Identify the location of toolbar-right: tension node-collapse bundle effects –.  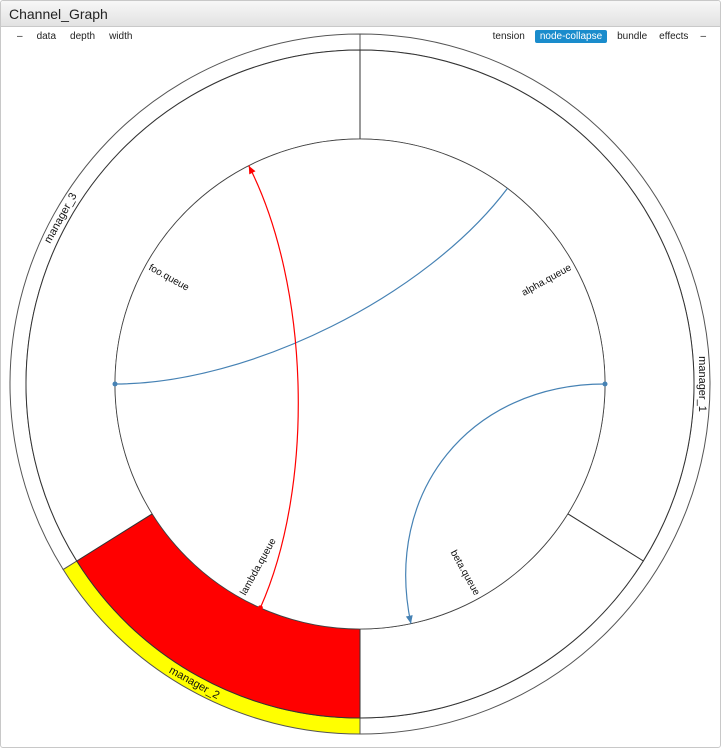
(599, 36).